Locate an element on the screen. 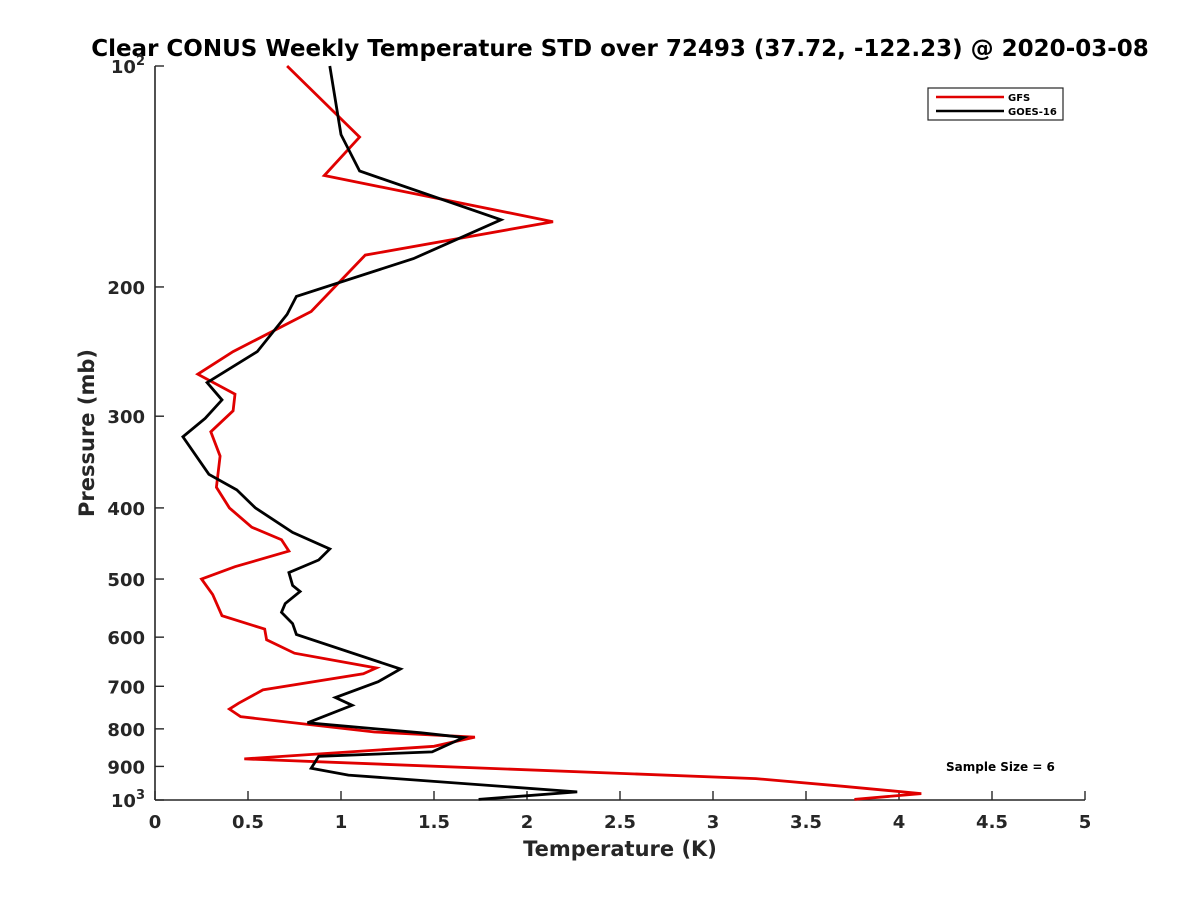 This screenshot has height=900, width=1200. x-tick-label: 4.5 is located at coordinates (992, 822).